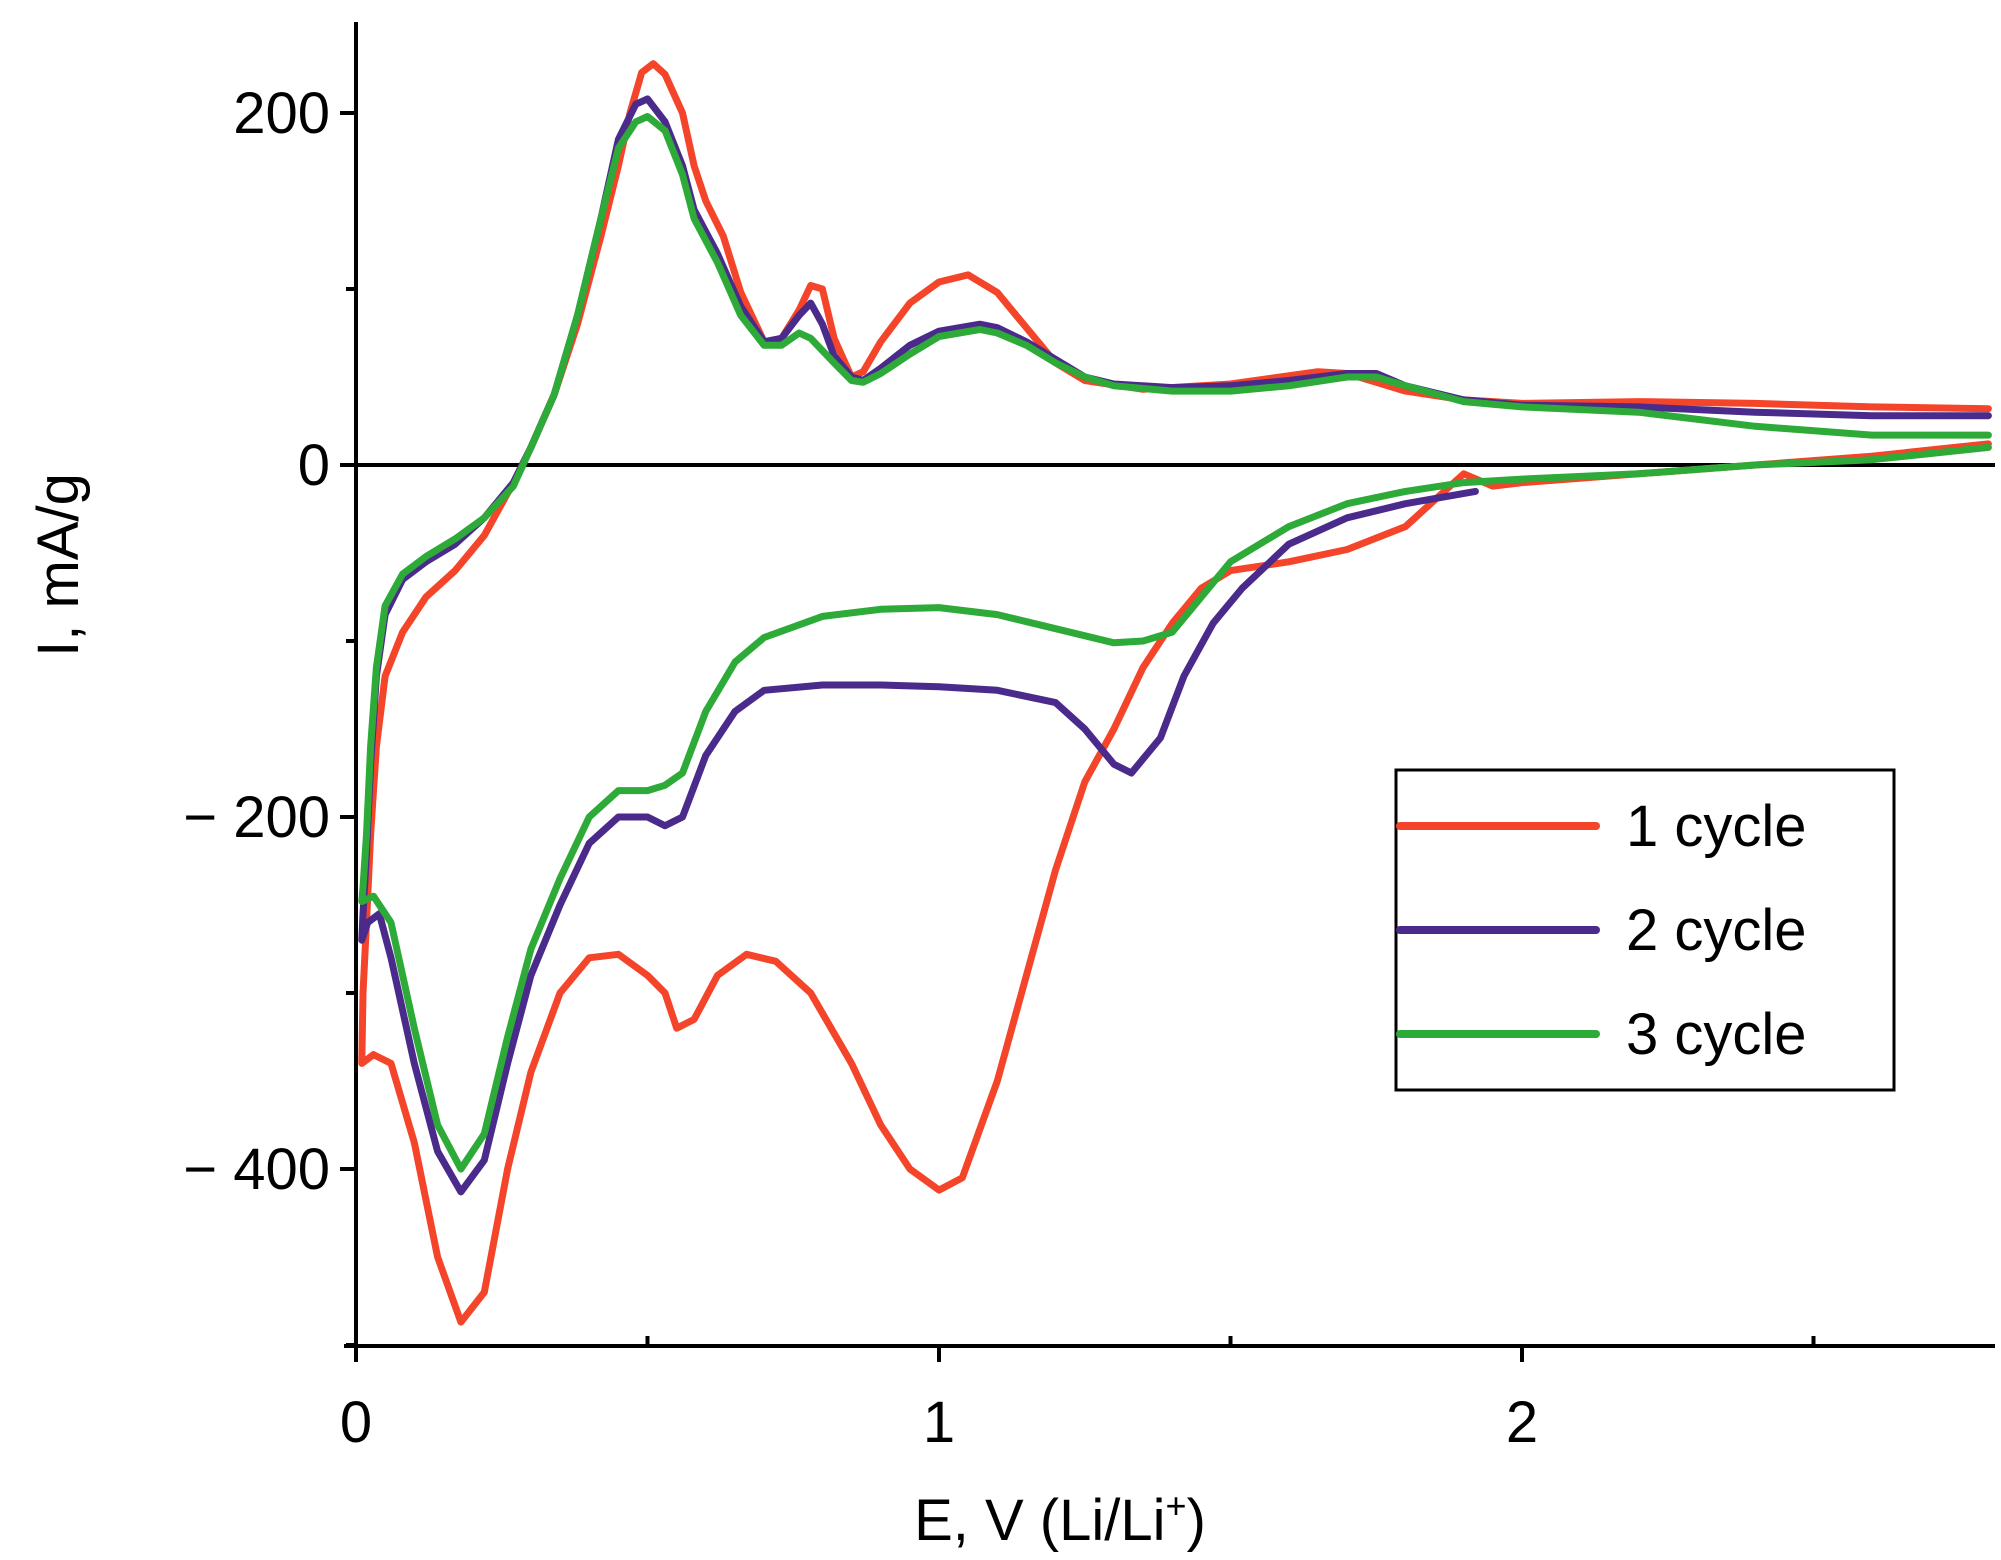  Describe the element at coordinates (1716, 826) in the screenshot. I see `legend-label-1: 1 cycle` at that location.